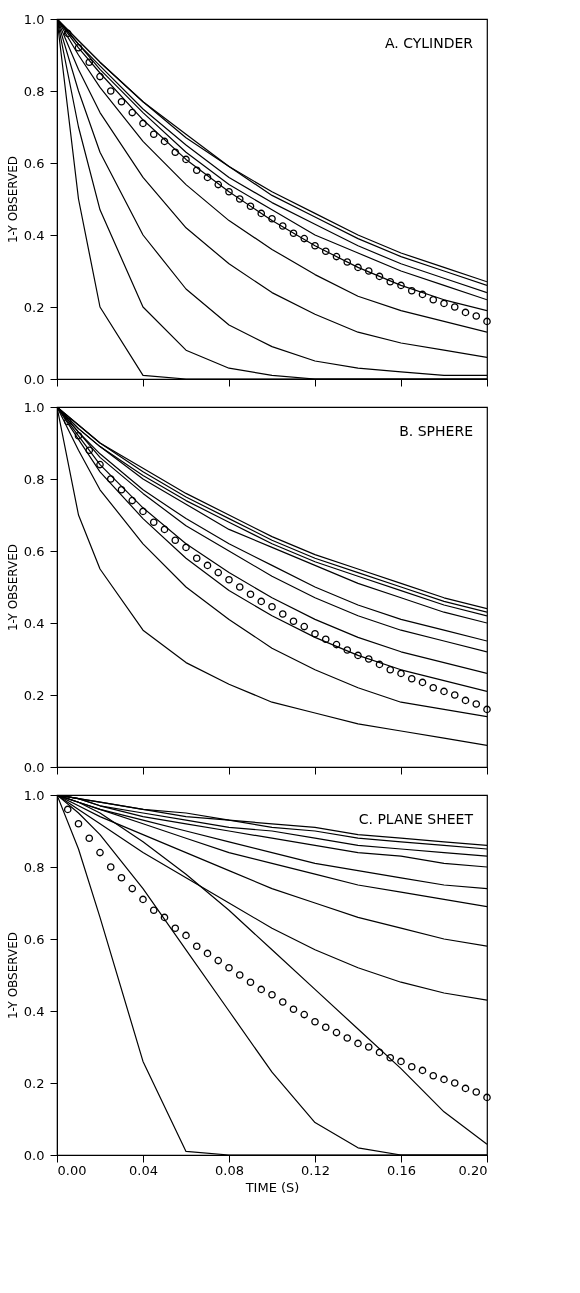 This screenshot has height=1293, width=580. What do you see at coordinates (401, 1170) in the screenshot?
I see `x-tick-label: 0.16` at bounding box center [401, 1170].